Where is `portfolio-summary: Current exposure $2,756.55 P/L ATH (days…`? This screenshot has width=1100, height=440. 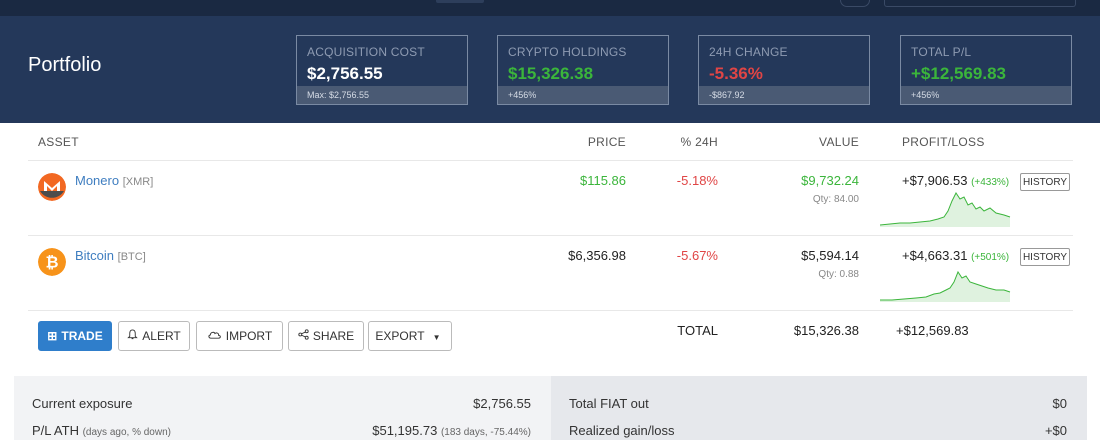
portfolio-summary: Current exposure $2,756.55 P/L ATH (days… is located at coordinates (550, 408).